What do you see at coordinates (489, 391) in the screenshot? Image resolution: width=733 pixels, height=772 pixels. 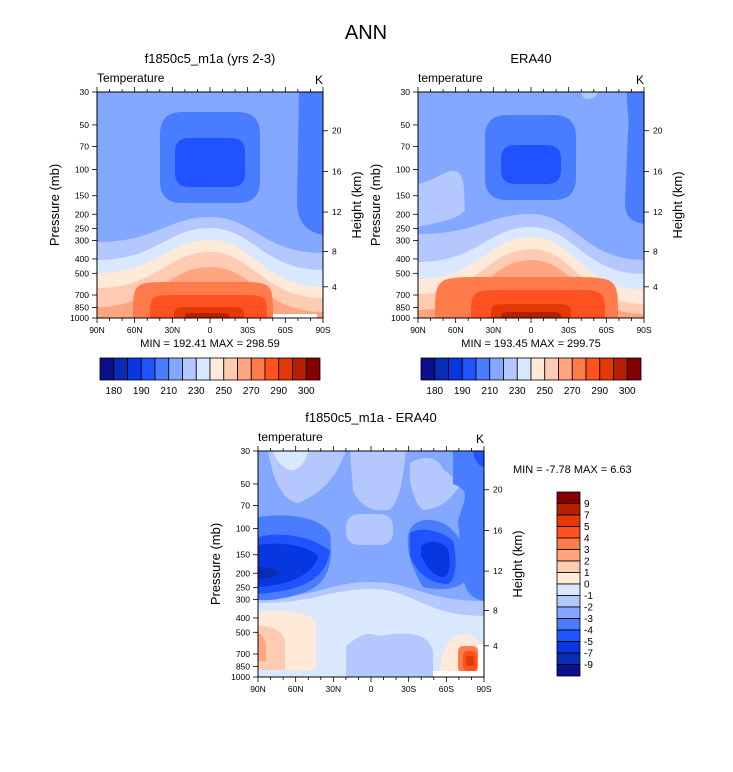 I see `colorbar-label: 210` at bounding box center [489, 391].